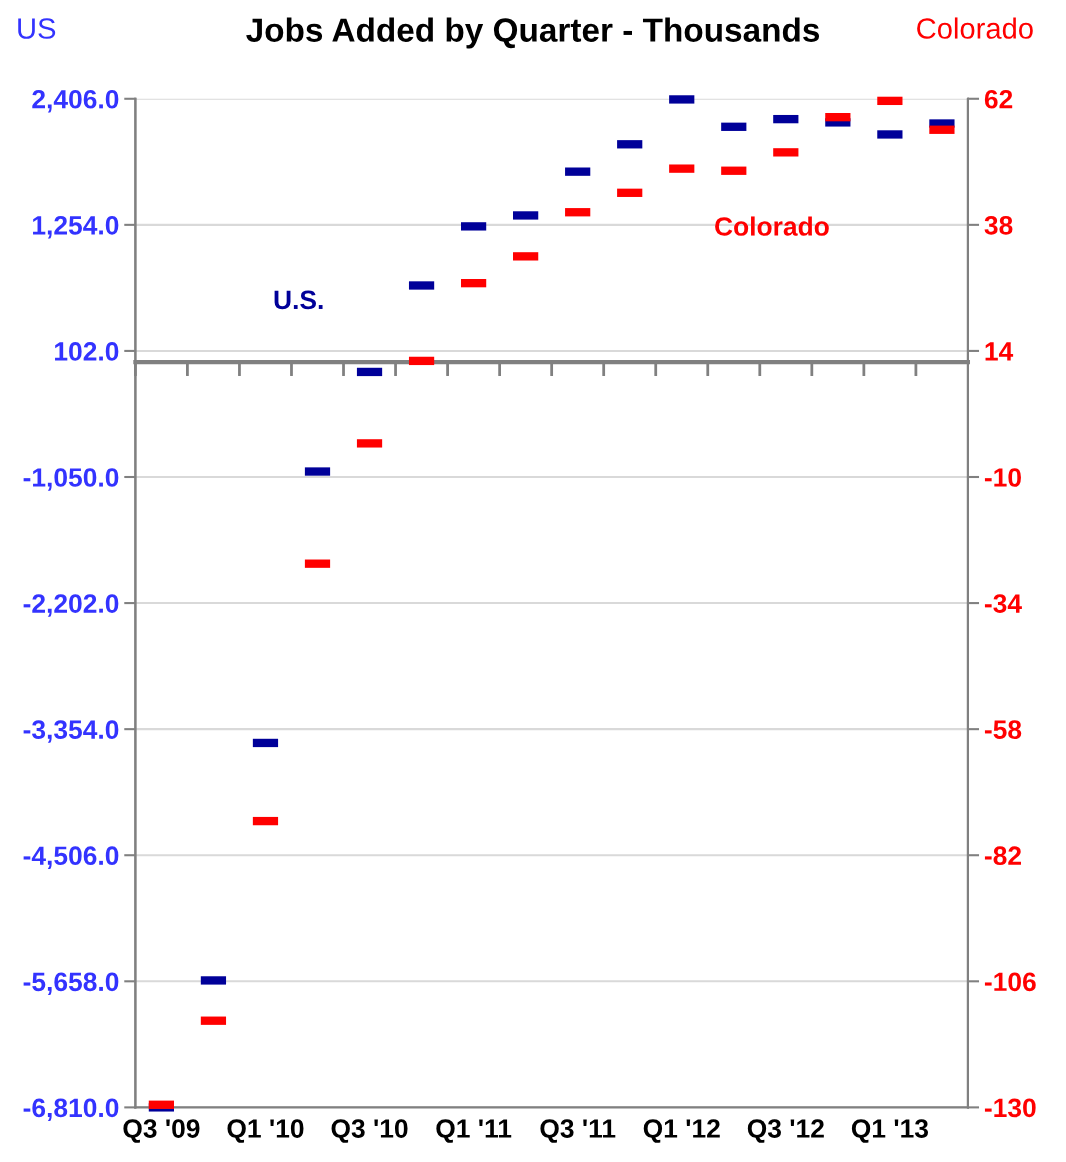 Image resolution: width=1066 pixels, height=1162 pixels. What do you see at coordinates (71, 857) in the screenshot?
I see `y-tick-label: -4,506.0` at bounding box center [71, 857].